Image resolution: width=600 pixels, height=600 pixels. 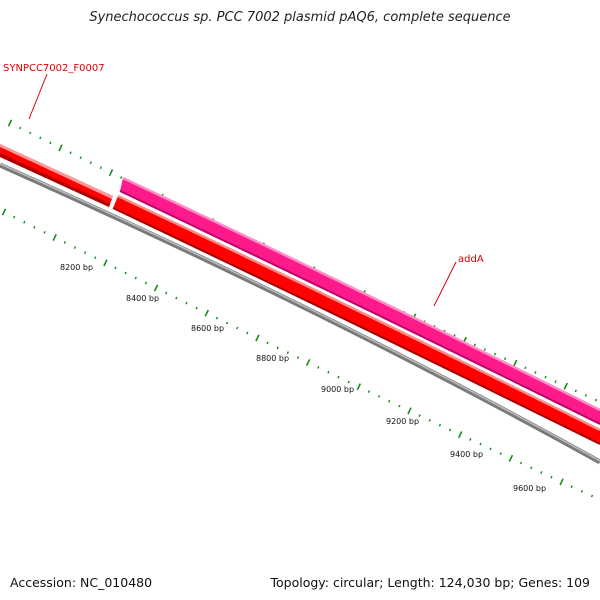 What do you see at coordinates (272, 358) in the screenshot?
I see `scale-label-8800: 8800 bp` at bounding box center [272, 358].